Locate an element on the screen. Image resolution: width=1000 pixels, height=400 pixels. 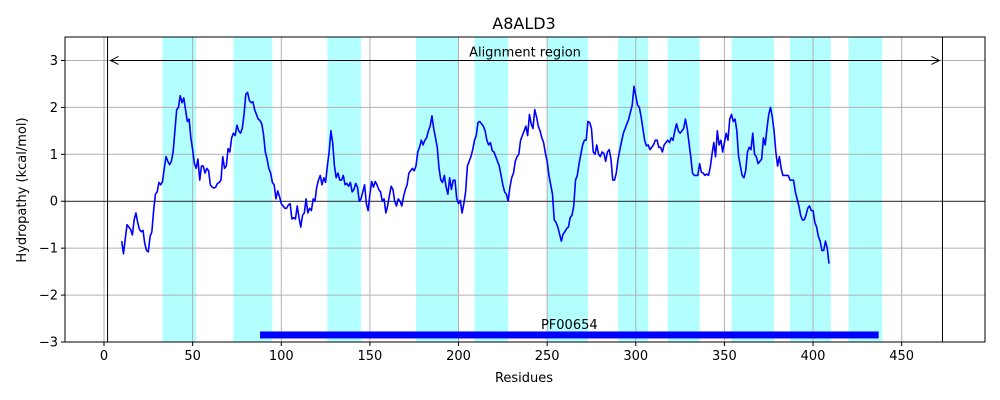
x-tick-label: 0 is located at coordinates (104, 356).